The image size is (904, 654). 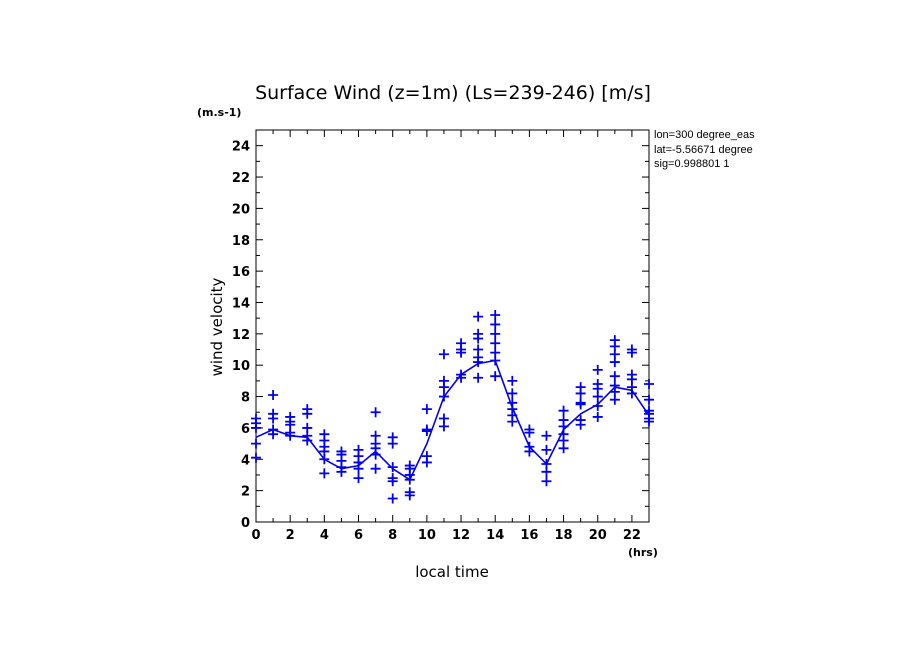 What do you see at coordinates (241, 303) in the screenshot?
I see `y-tick-label: 14` at bounding box center [241, 303].